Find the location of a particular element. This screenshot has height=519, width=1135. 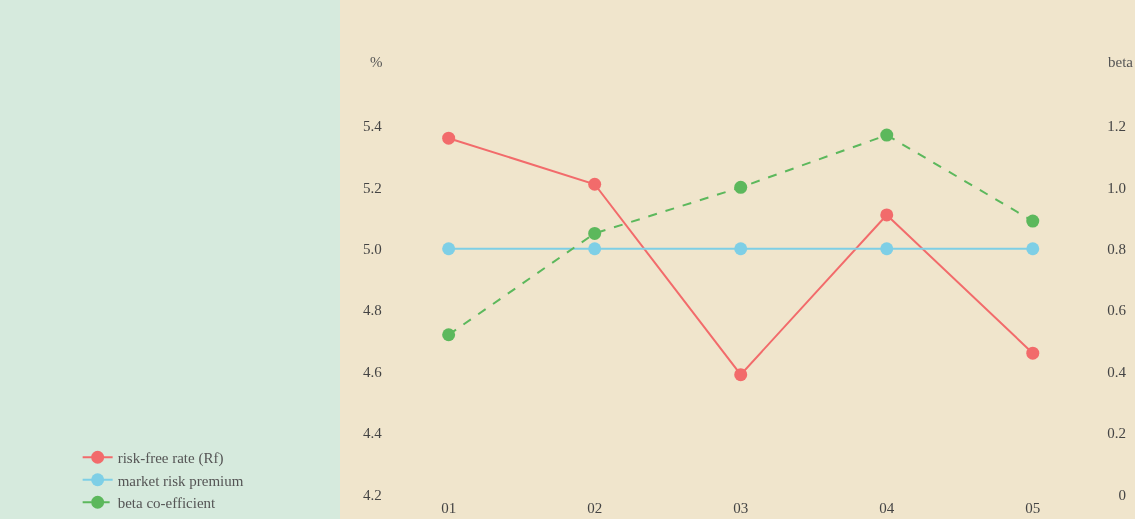

y-tick-label: 5.0 is located at coordinates (372, 249).